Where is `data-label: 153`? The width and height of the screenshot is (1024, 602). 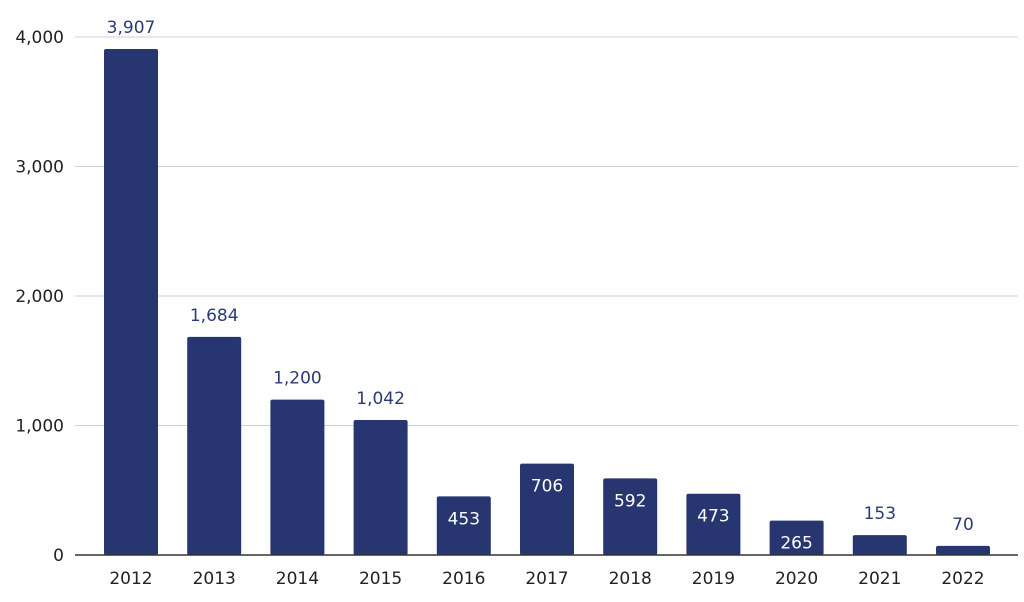 data-label: 153 is located at coordinates (880, 514).